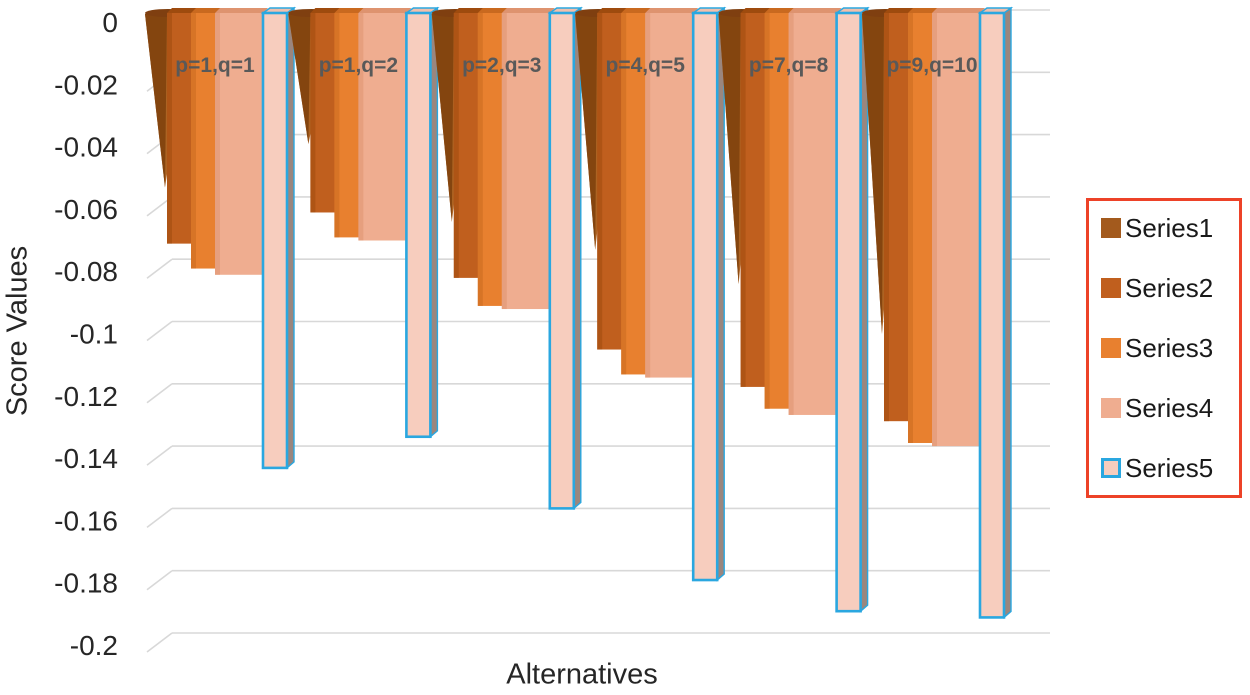  I want to click on y-tick-label: -0.18, so click(86, 583).